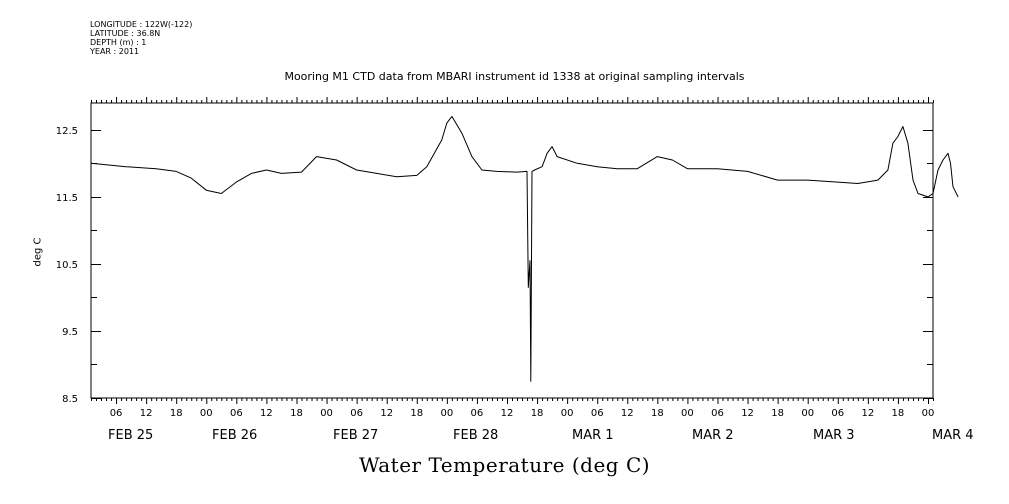 This screenshot has width=1009, height=504. What do you see at coordinates (141, 24) in the screenshot?
I see `longitude-text: LONGITUDE : 122W(-122)` at bounding box center [141, 24].